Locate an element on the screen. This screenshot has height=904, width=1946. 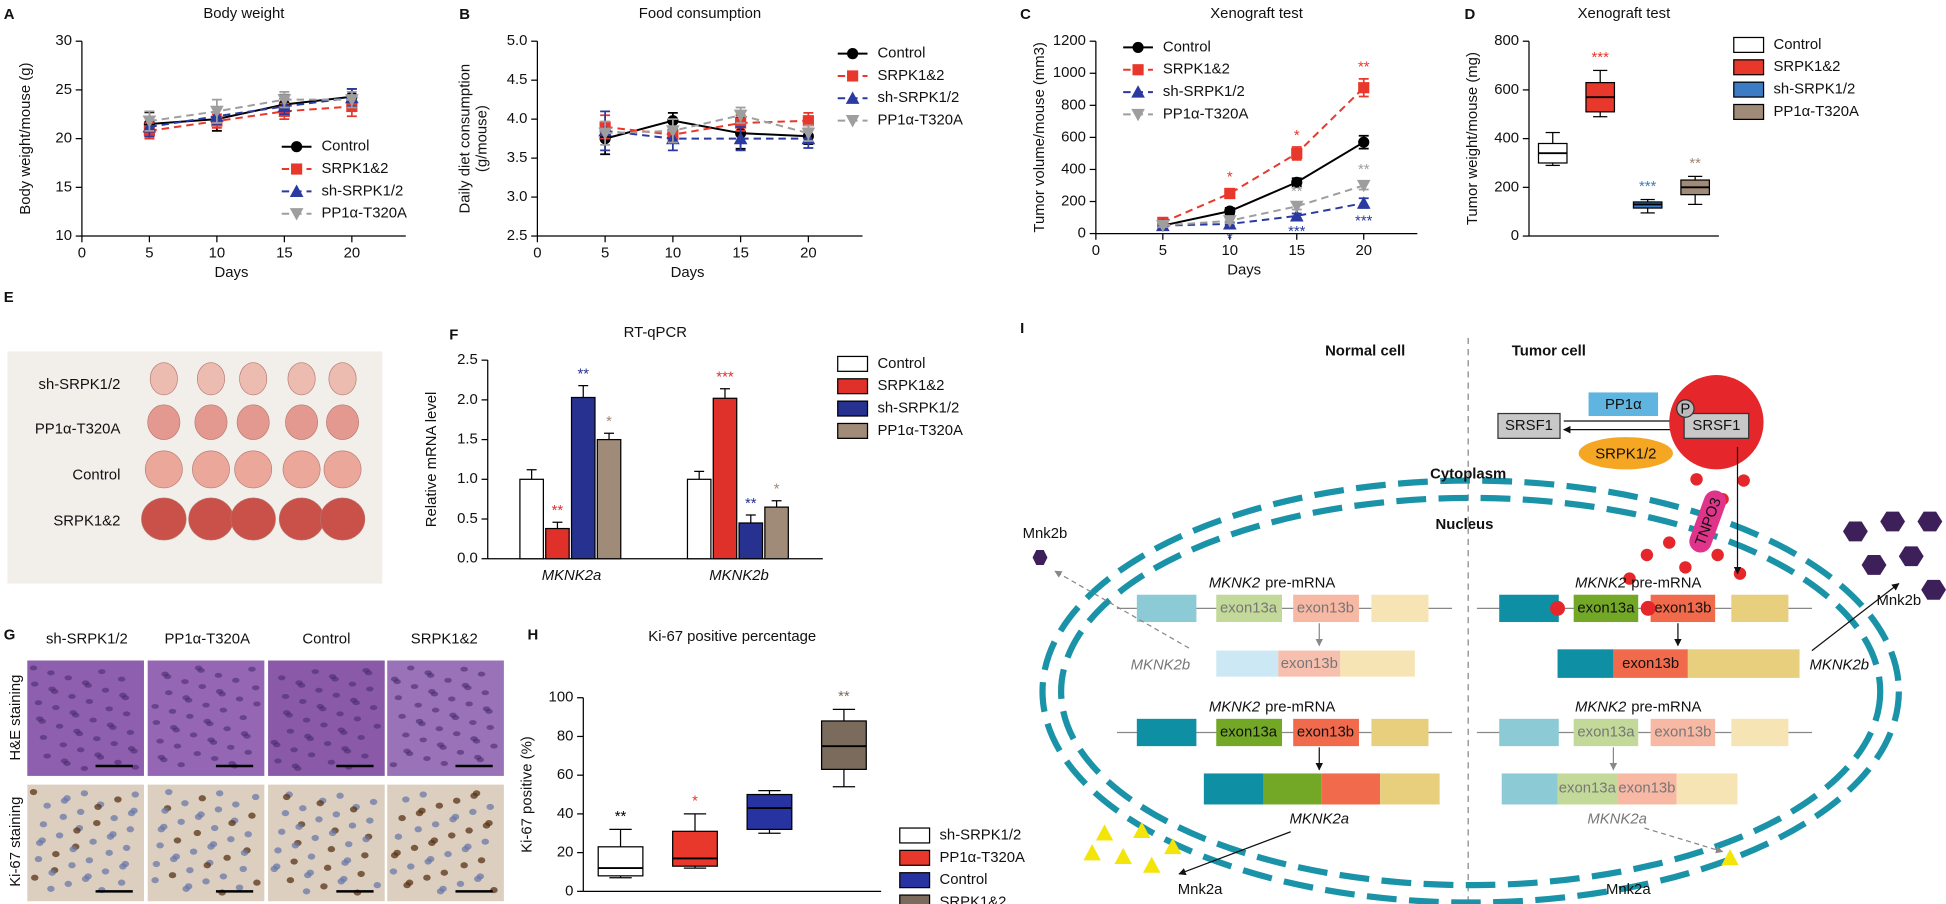
x-tick-label: 0 is located at coordinates (537, 253).